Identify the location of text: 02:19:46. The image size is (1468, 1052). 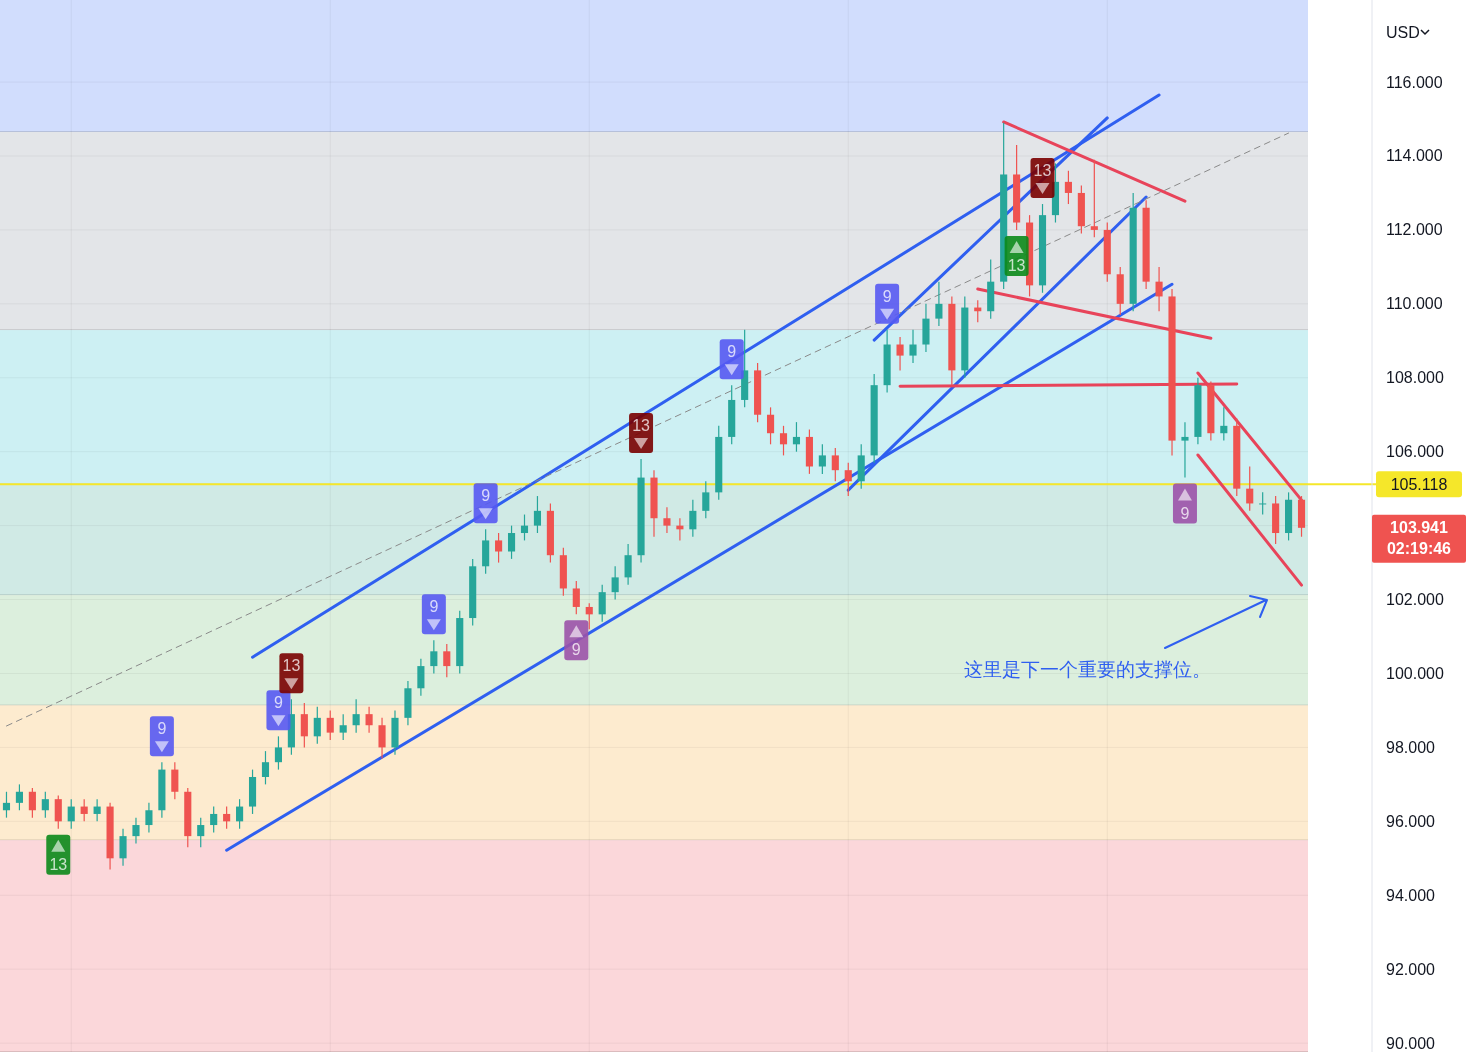
(1419, 549).